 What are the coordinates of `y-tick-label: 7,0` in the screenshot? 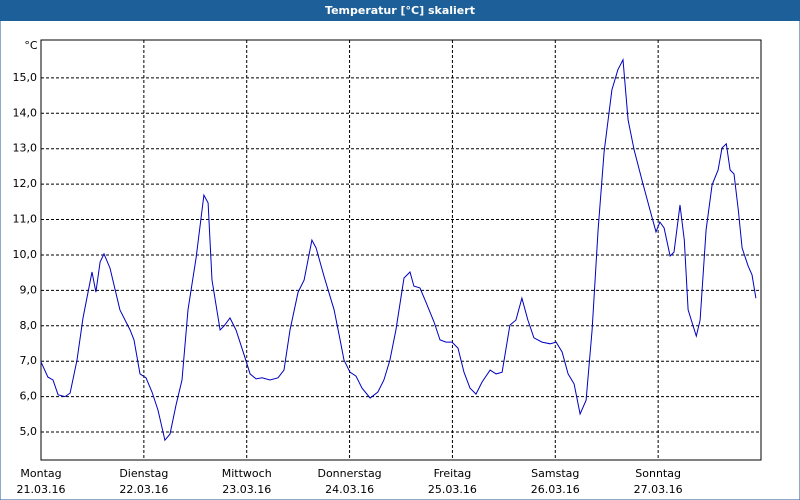 It's located at (29, 360).